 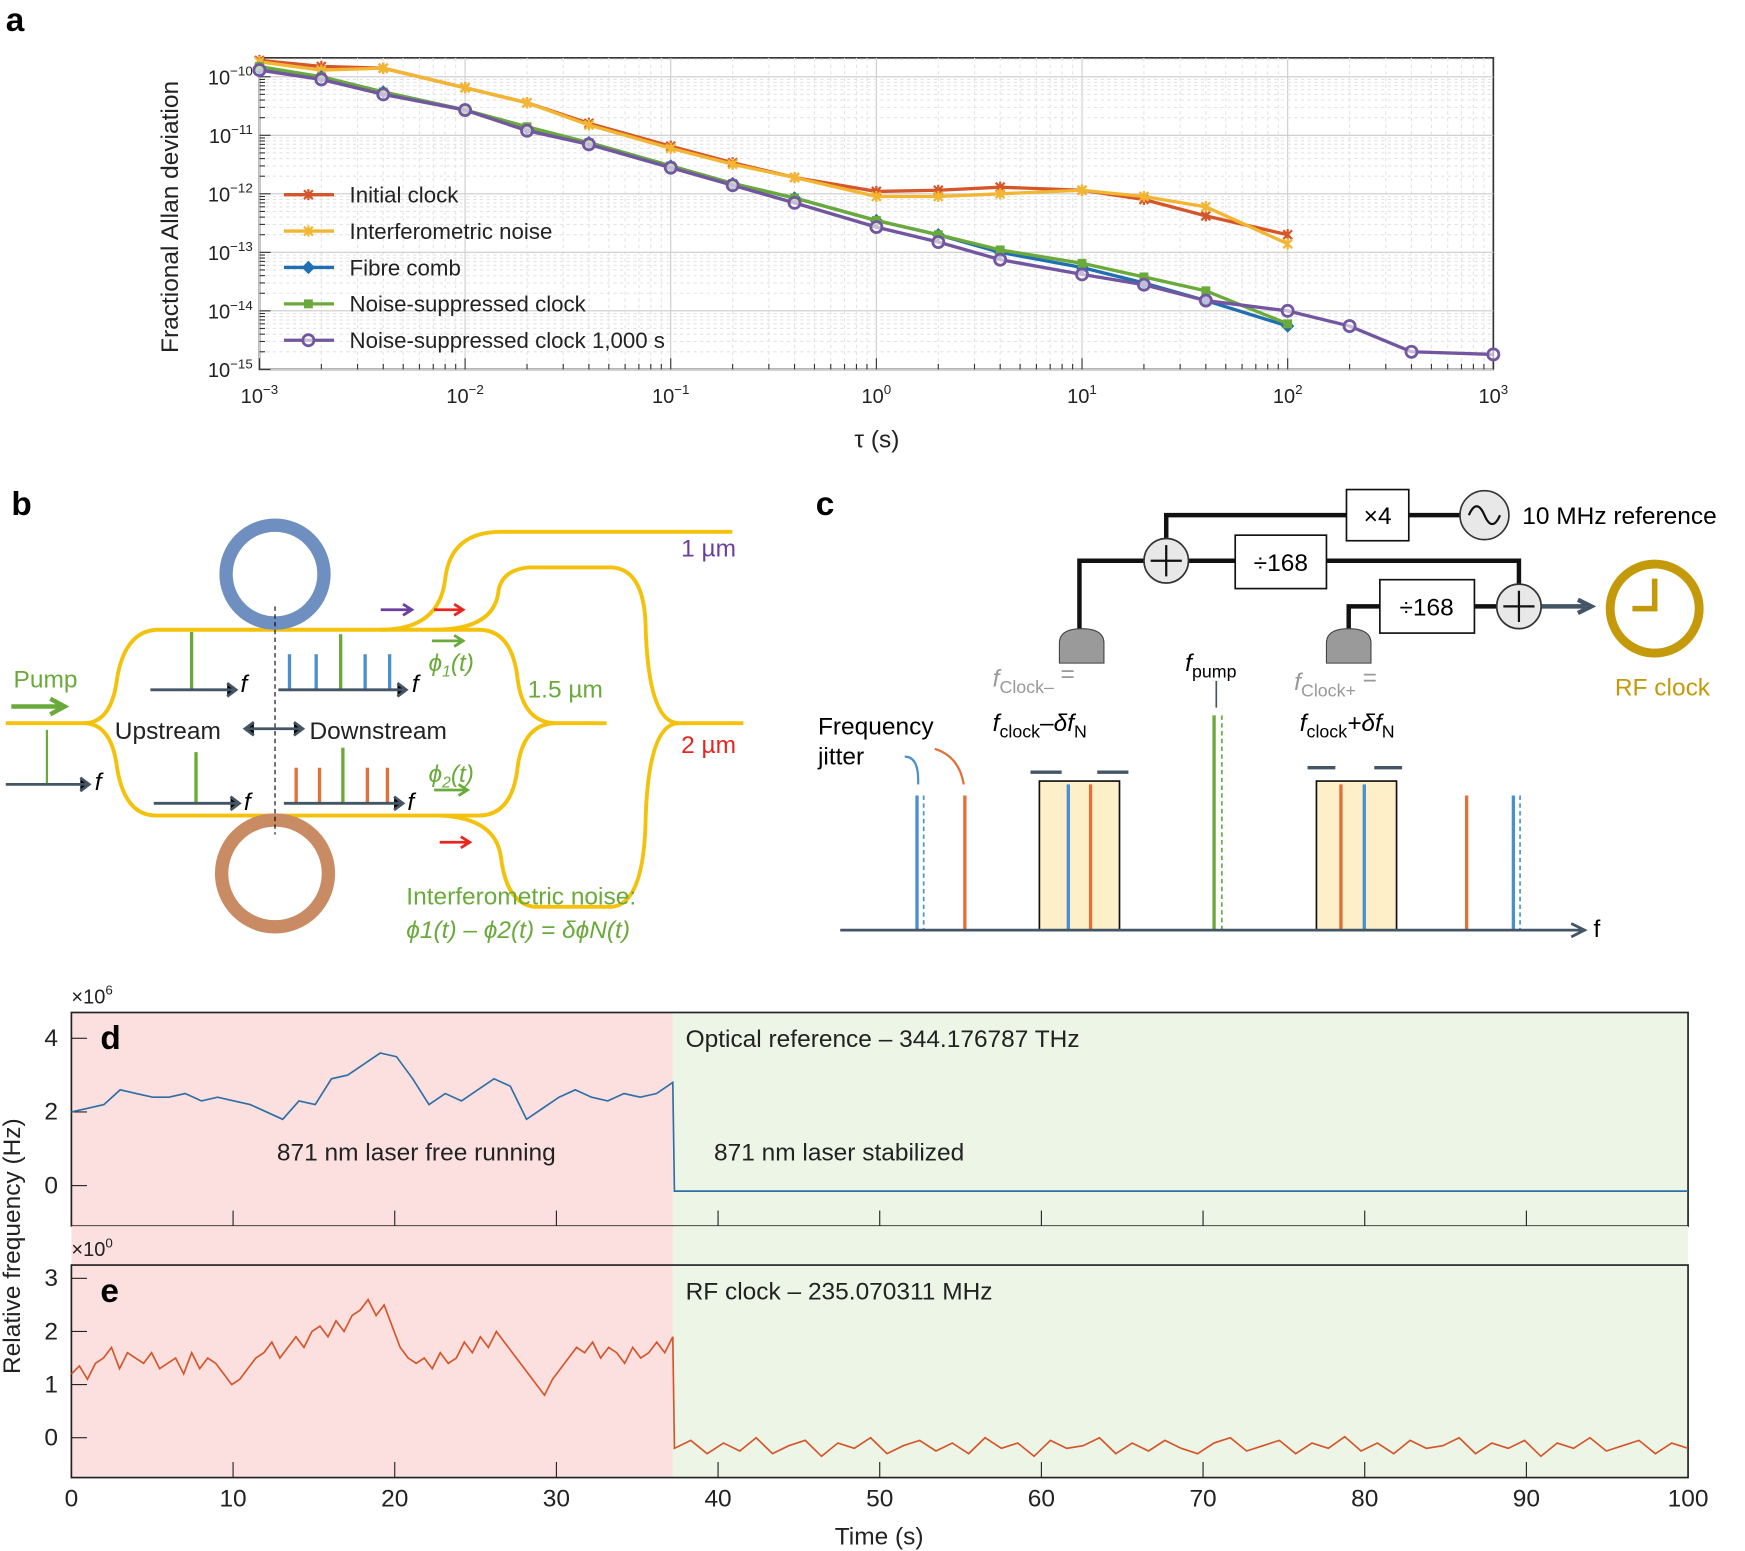 What do you see at coordinates (1484, 515) in the screenshot?
I see `oscillator-icon` at bounding box center [1484, 515].